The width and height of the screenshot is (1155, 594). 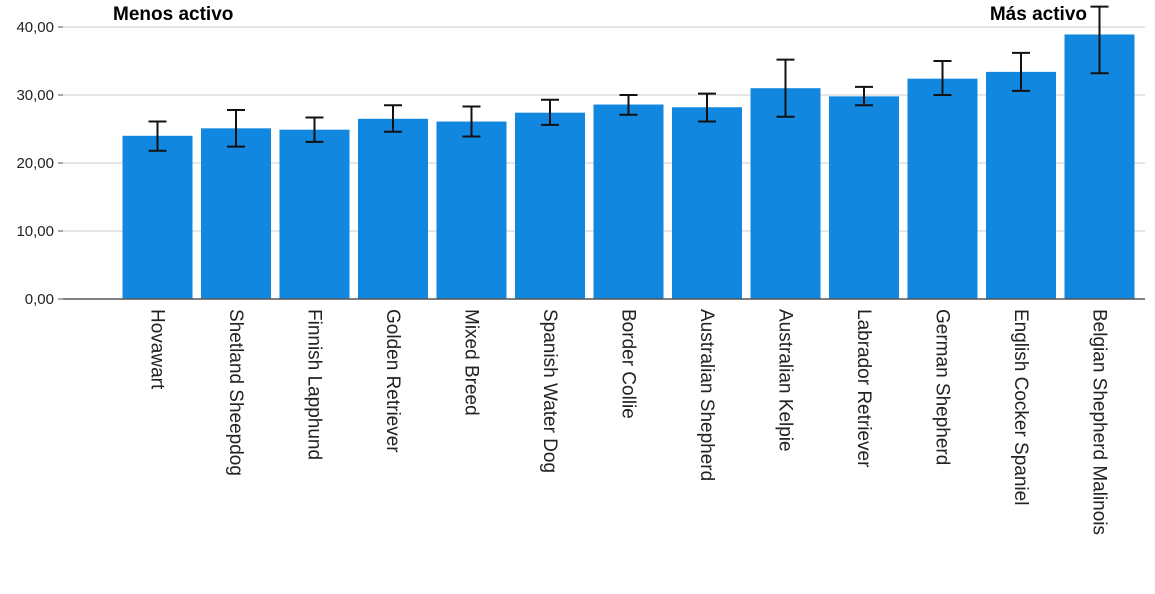 I want to click on x-tick-label: Australian Kelpie, so click(x=785, y=380).